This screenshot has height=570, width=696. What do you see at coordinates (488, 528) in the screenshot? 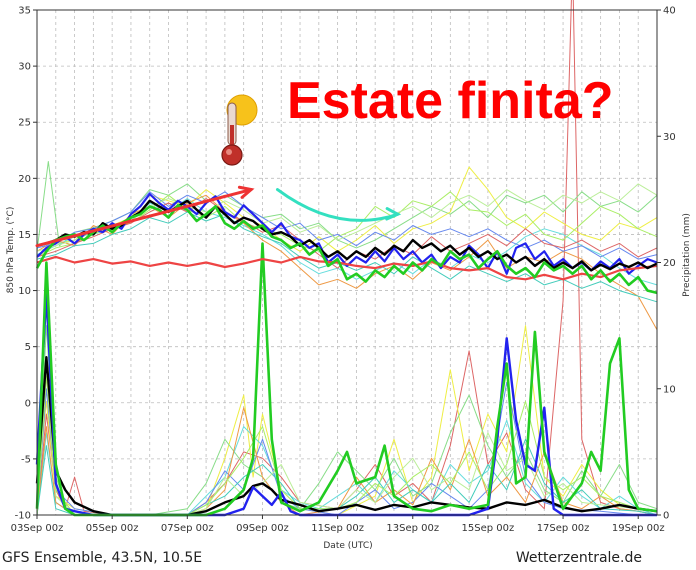
I see `x-tick-label: 15Sep 00z` at bounding box center [488, 528].